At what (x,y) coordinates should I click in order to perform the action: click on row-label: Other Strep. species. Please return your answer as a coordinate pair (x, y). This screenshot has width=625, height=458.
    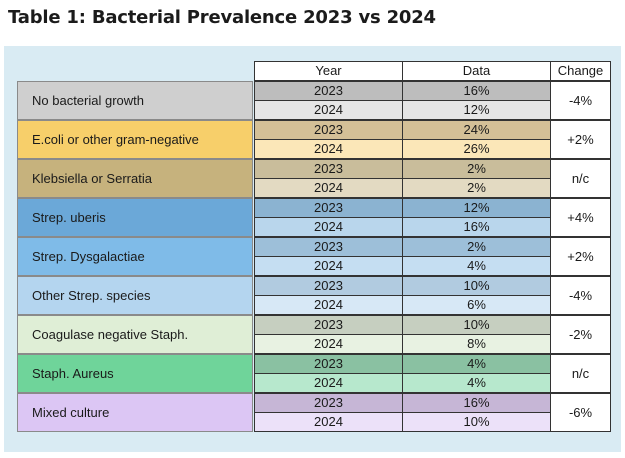
    Looking at the image, I should click on (135, 295).